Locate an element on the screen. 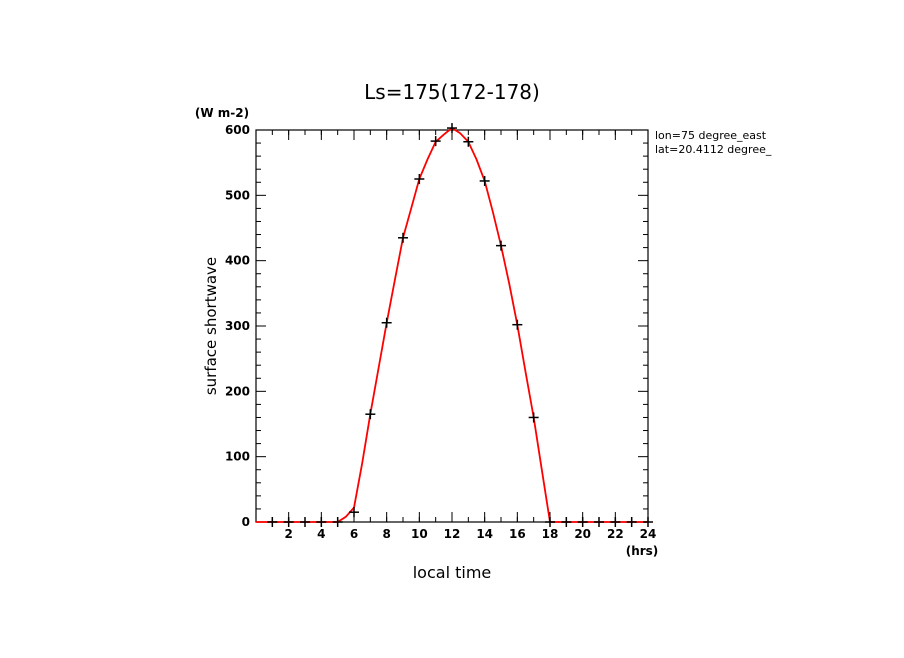  x-tick-label: 14 is located at coordinates (484, 534).